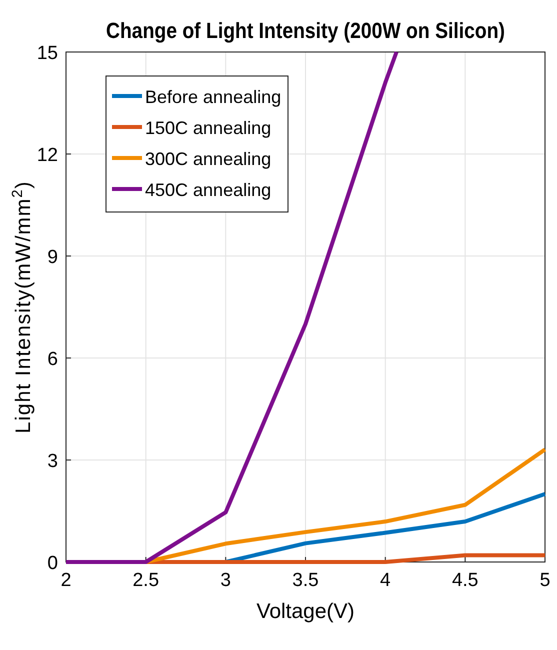  Describe the element at coordinates (47, 53) in the screenshot. I see `y-tick-label: 15` at that location.